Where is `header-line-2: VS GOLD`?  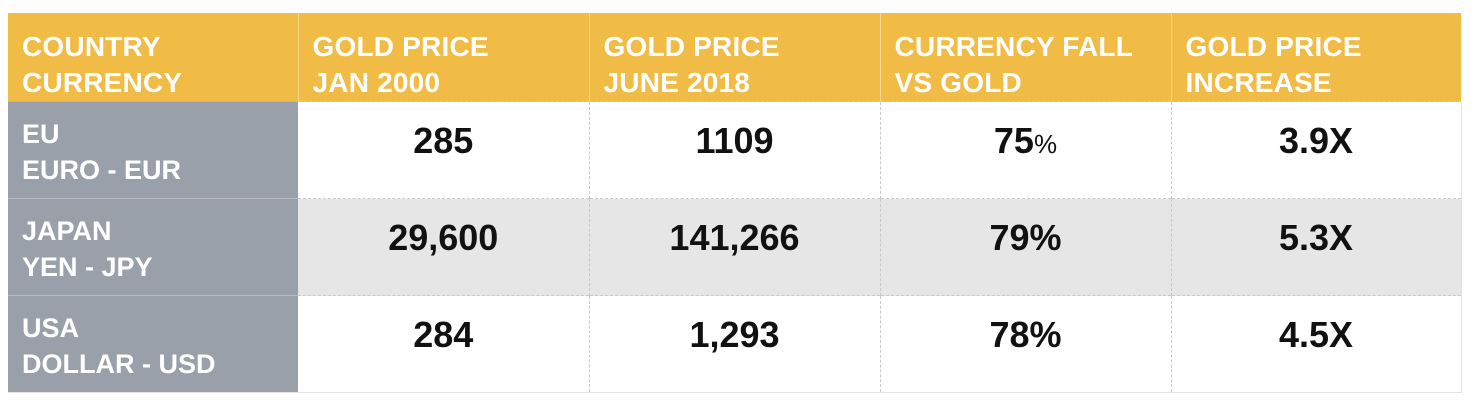 header-line-2: VS GOLD is located at coordinates (958, 82).